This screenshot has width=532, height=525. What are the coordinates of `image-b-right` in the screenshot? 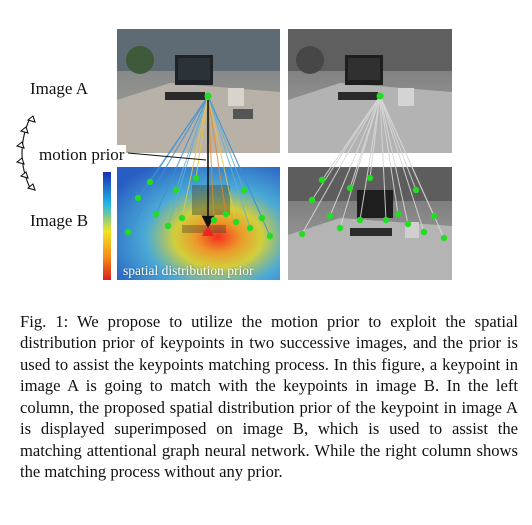 It's located at (370, 223).